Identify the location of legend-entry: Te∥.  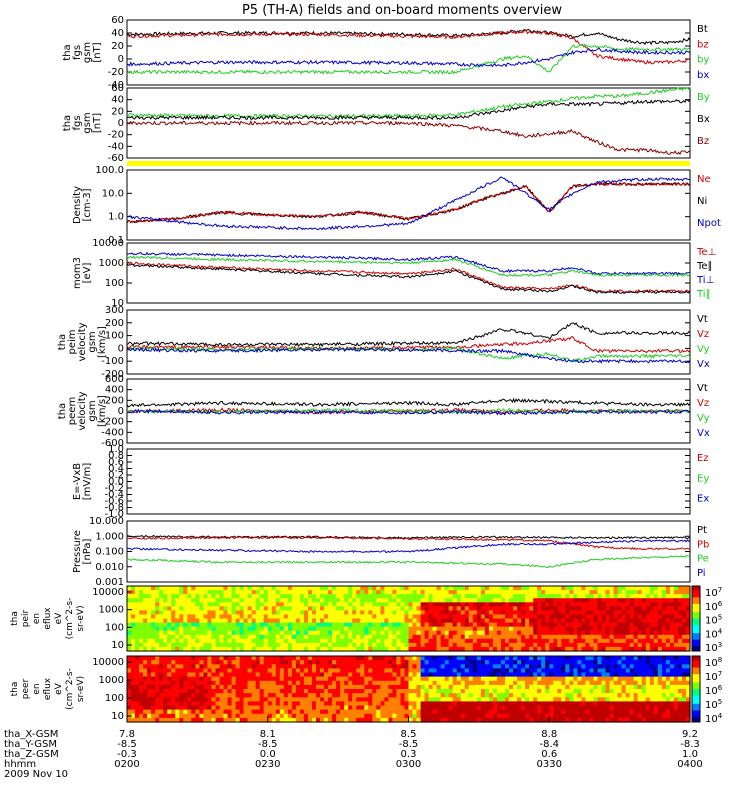
(704, 266).